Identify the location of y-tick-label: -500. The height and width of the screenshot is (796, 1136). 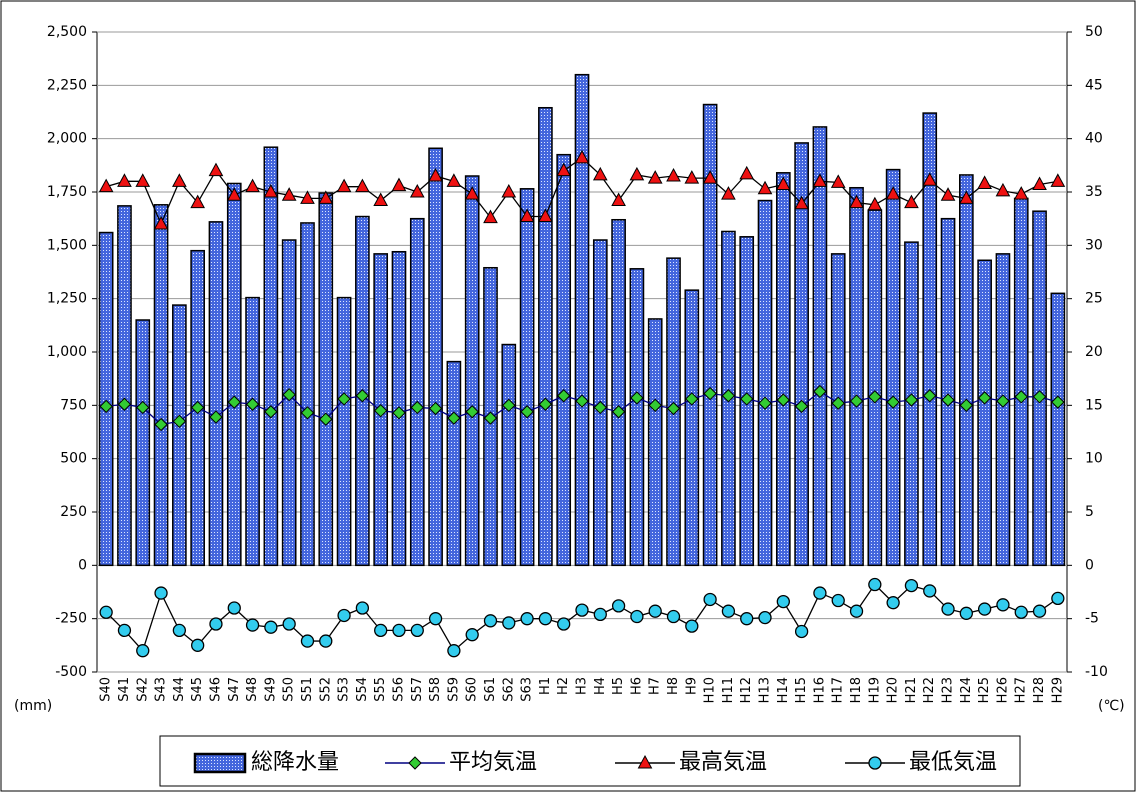
(71, 672).